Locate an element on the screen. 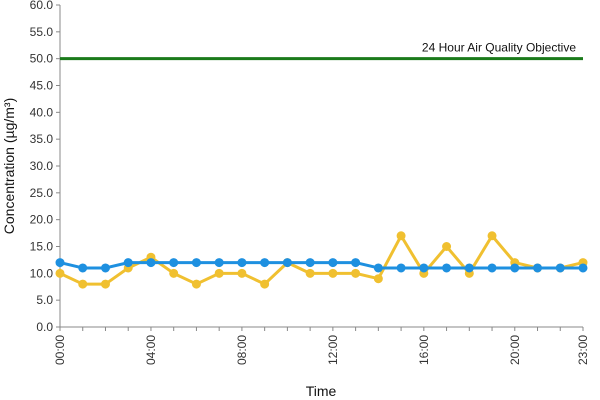 The height and width of the screenshot is (400, 600). reference-line-label: 24 Hour Air Quality Objective is located at coordinates (499, 48).